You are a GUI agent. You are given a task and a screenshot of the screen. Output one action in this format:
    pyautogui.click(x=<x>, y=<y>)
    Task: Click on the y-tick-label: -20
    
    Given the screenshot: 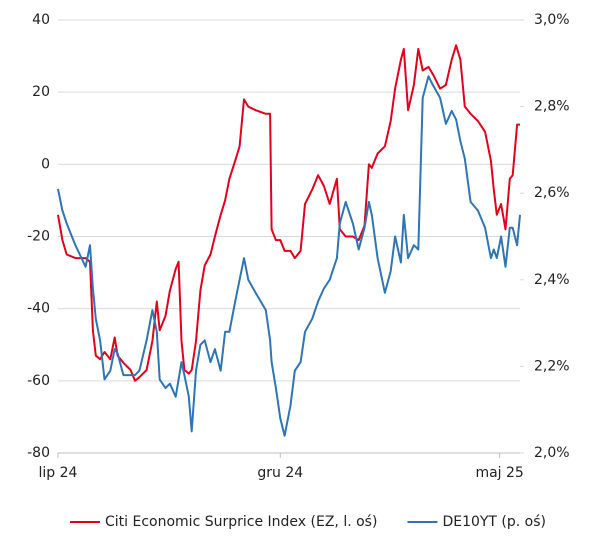 What is the action you would take?
    pyautogui.click(x=38, y=237)
    